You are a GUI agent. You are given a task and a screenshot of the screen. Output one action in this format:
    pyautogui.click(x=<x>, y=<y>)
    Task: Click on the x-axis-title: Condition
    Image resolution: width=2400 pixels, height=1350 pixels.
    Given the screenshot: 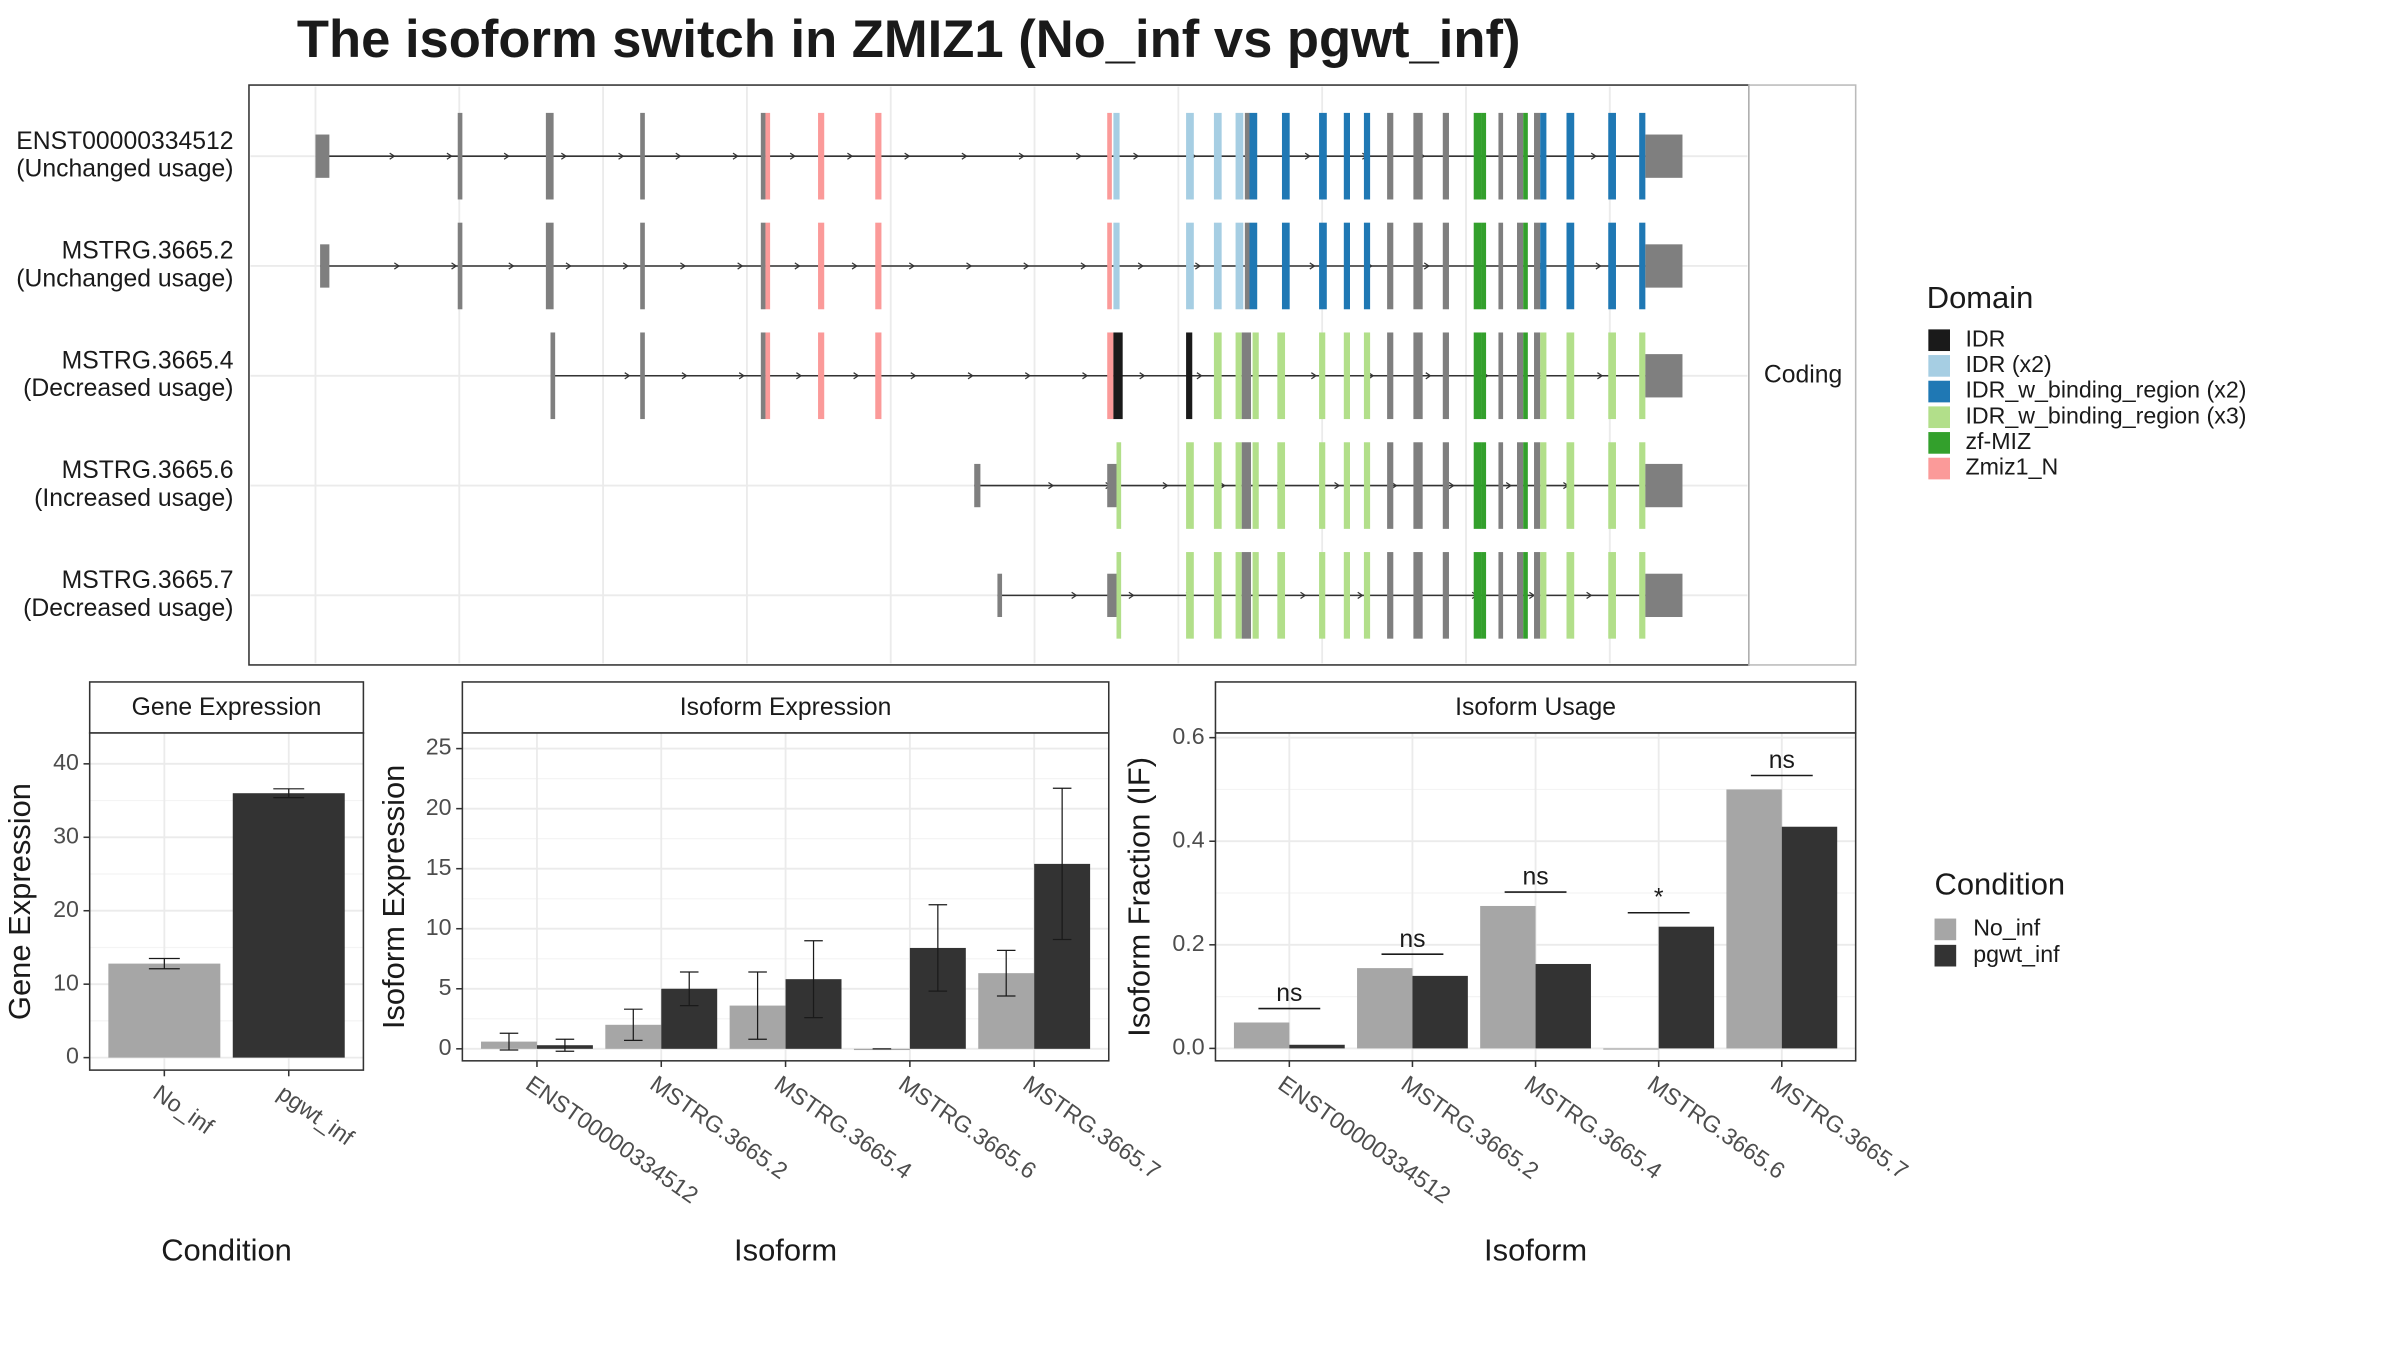 What is the action you would take?
    pyautogui.click(x=226, y=1250)
    